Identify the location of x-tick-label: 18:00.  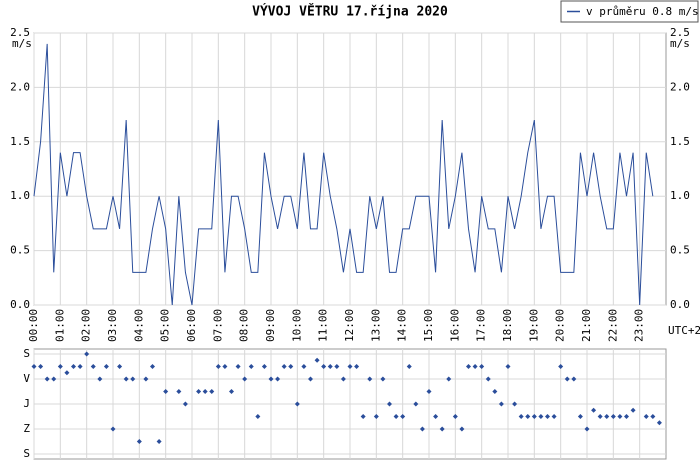
(507, 325).